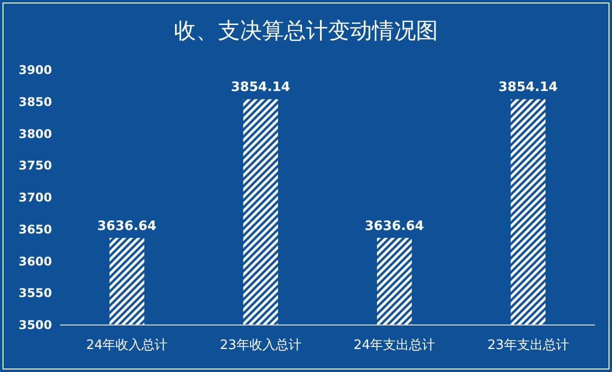 Image resolution: width=612 pixels, height=372 pixels. Describe the element at coordinates (261, 345) in the screenshot. I see `x-tick-label: 23年收入总计` at that location.